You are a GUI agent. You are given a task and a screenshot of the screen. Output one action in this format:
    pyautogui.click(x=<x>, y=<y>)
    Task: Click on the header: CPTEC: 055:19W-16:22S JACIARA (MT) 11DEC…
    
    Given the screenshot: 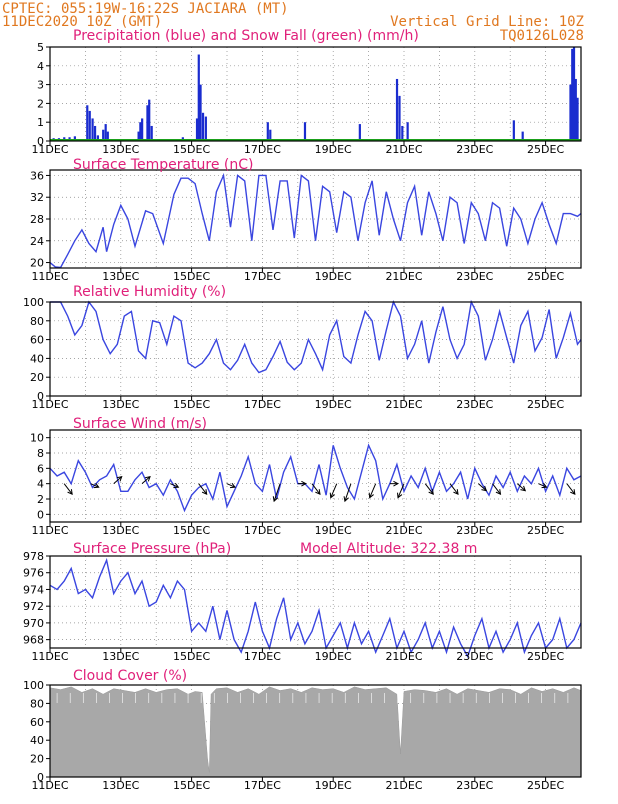 What is the action you would take?
    pyautogui.click(x=293, y=22)
    